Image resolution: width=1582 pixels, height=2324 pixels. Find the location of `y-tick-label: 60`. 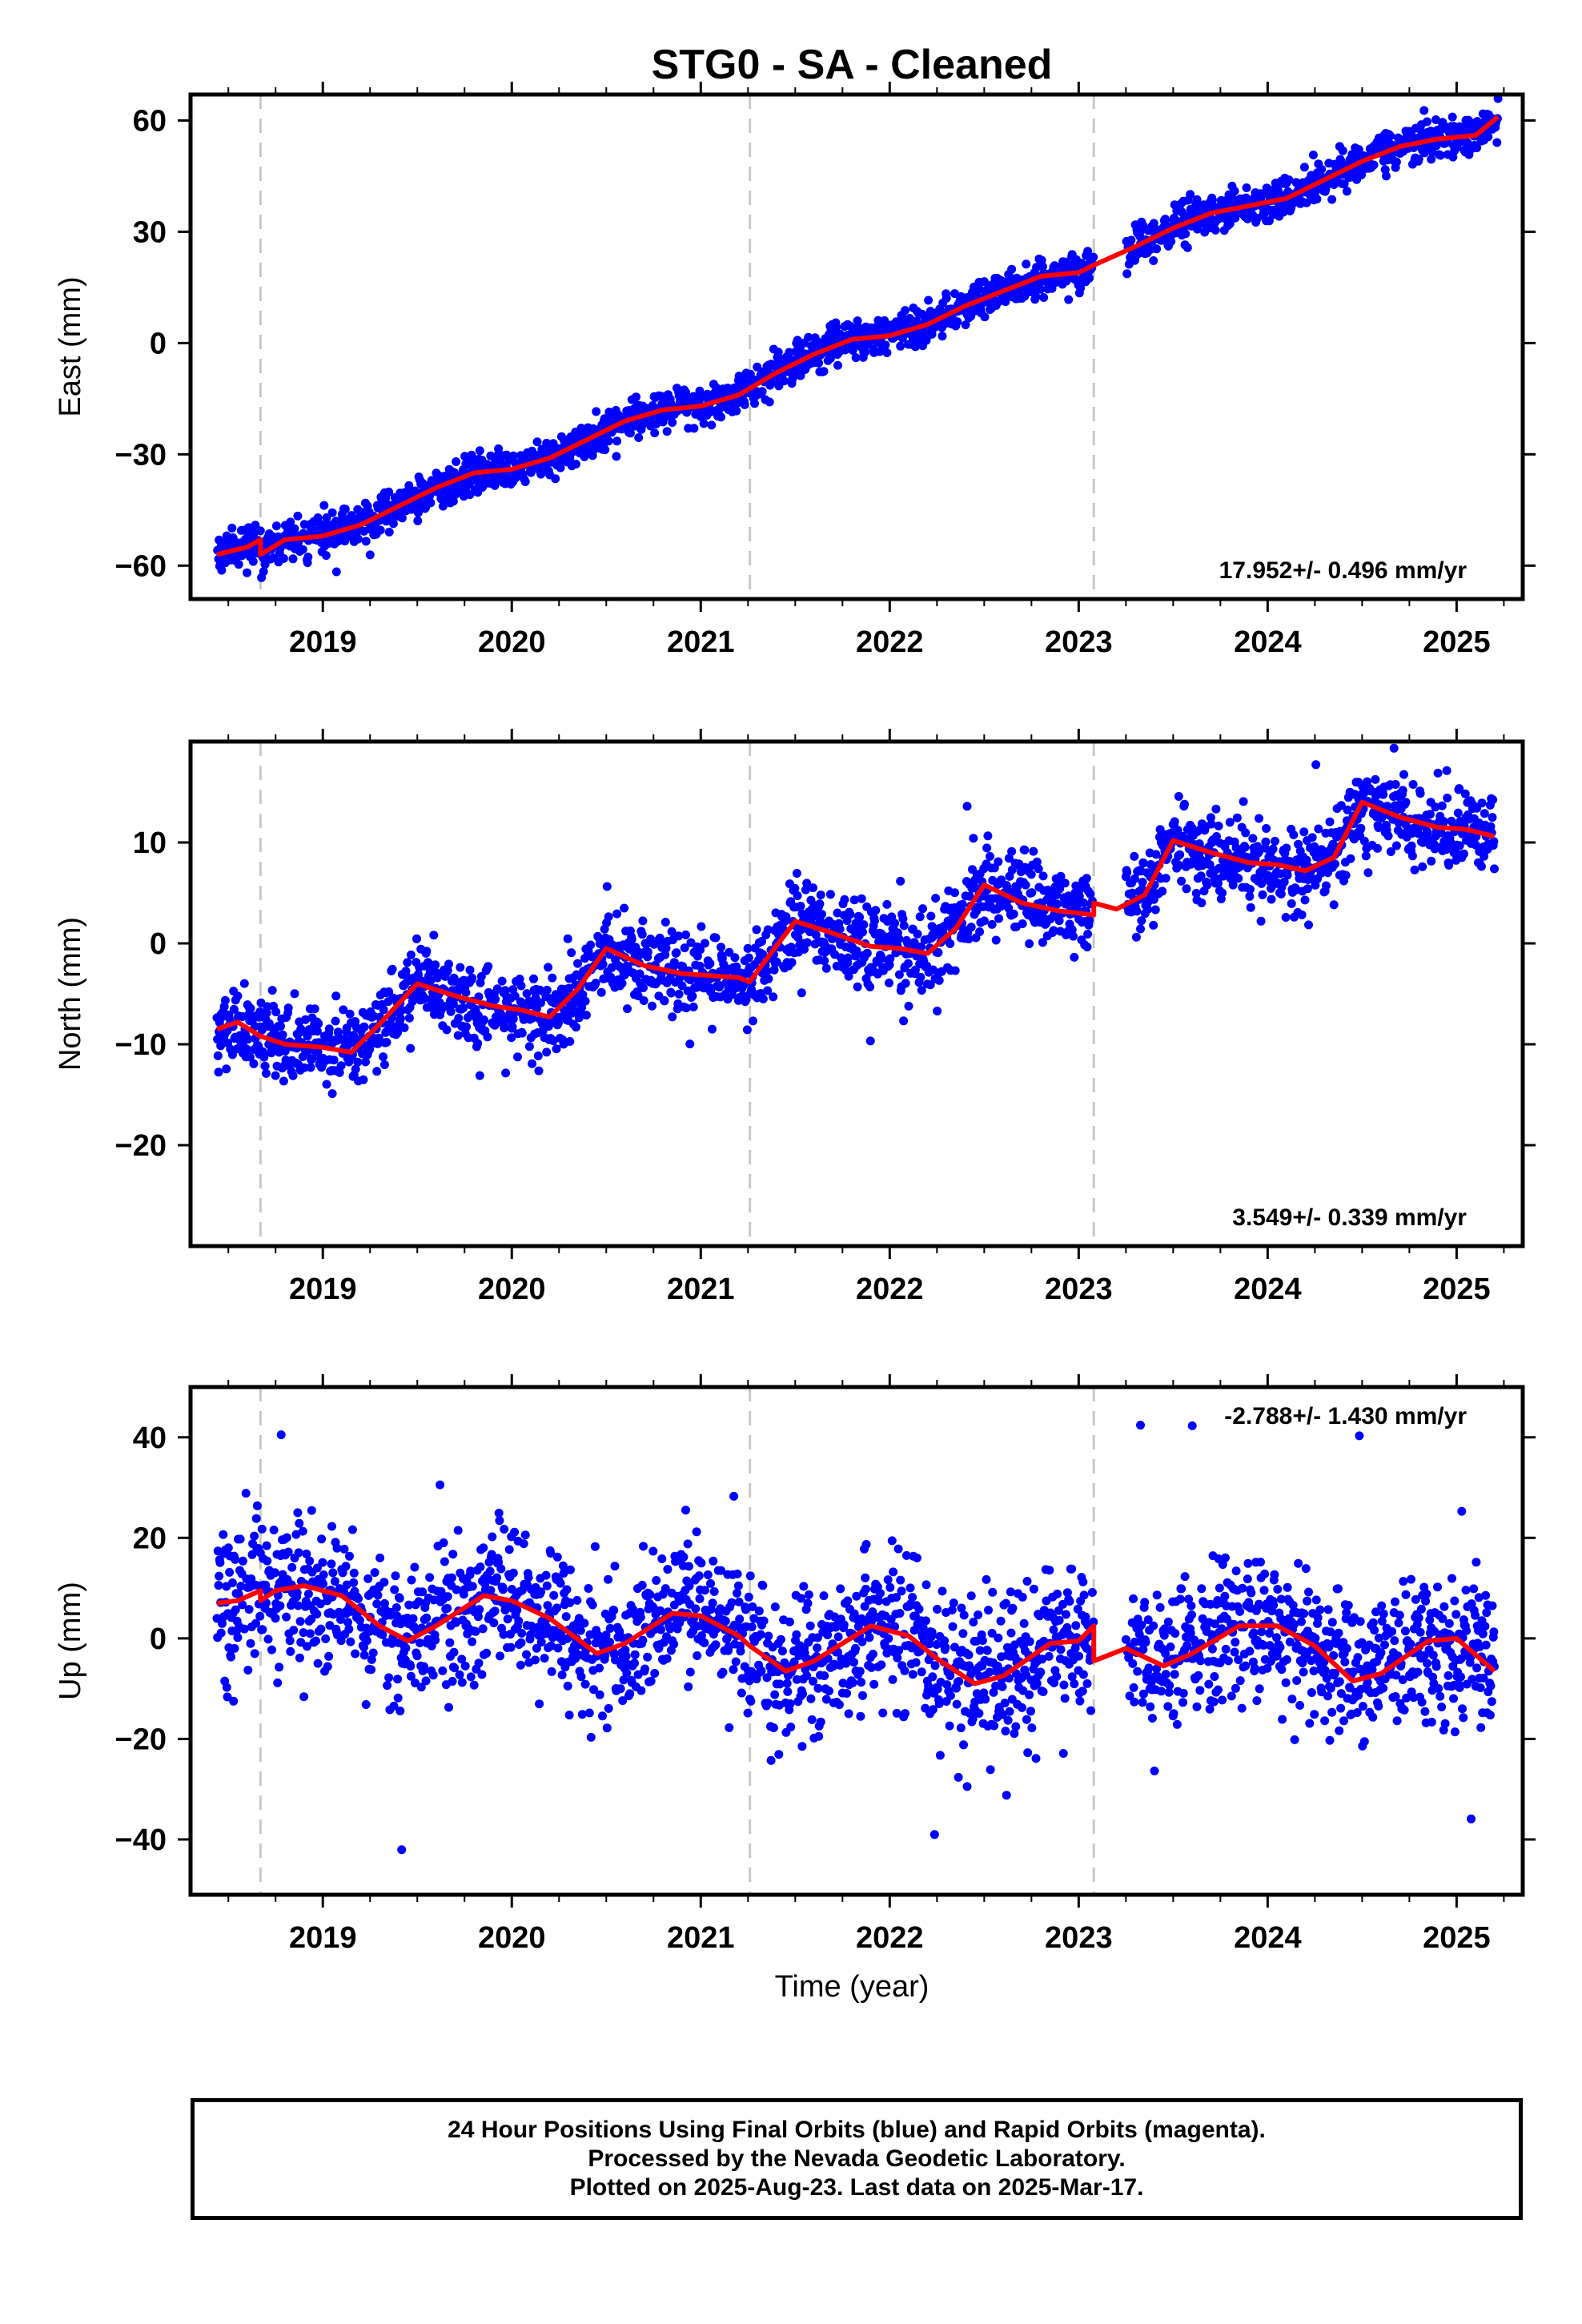

y-tick-label: 60 is located at coordinates (150, 121).